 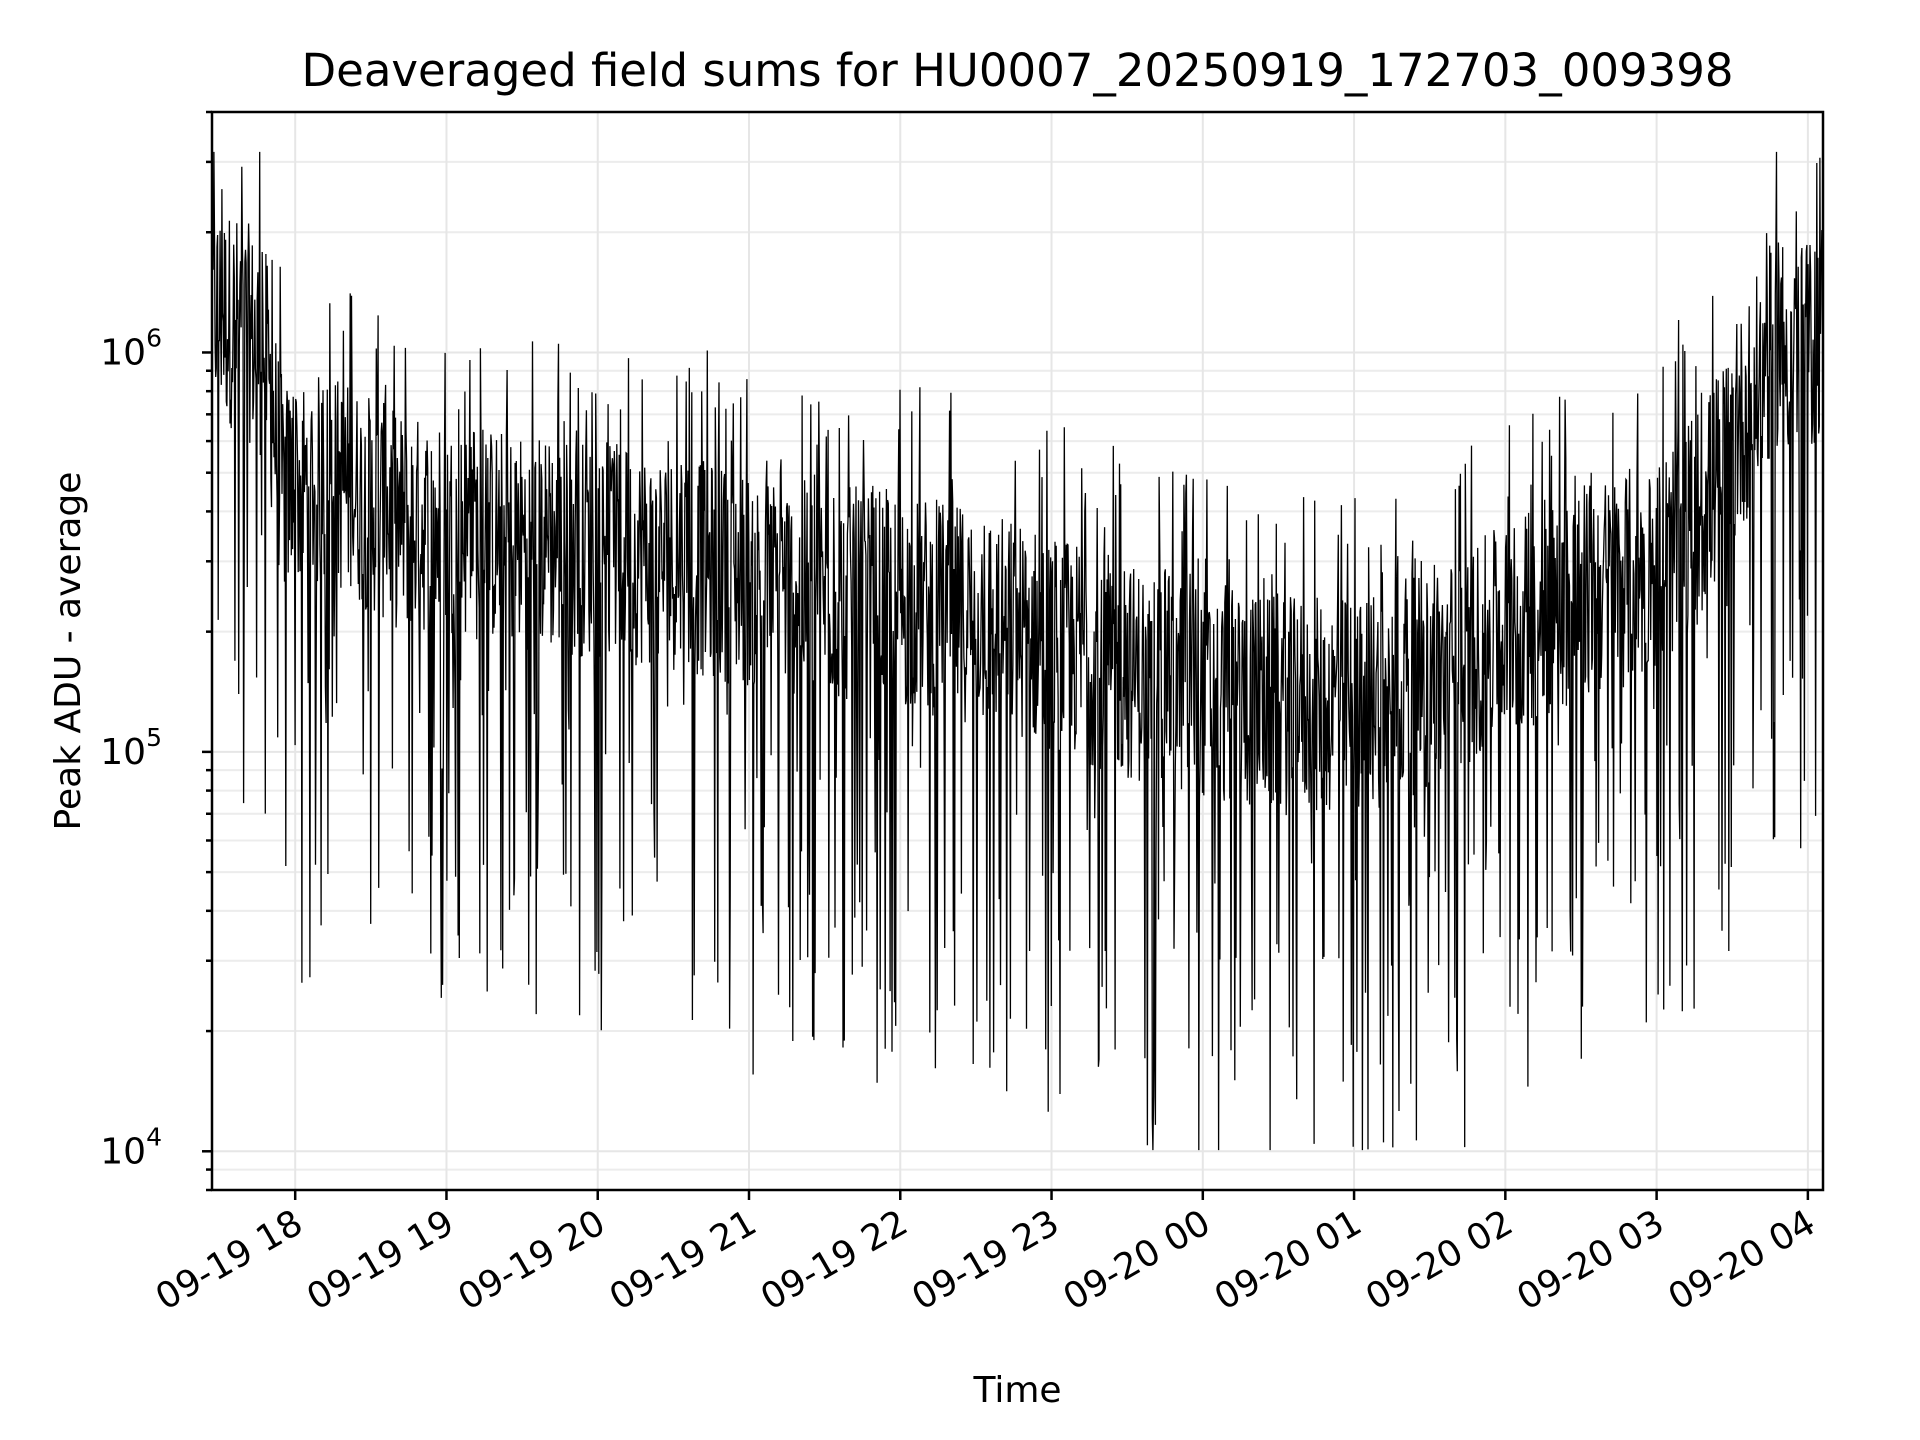 What do you see at coordinates (1016, 1390) in the screenshot?
I see `x-axis-label: Time` at bounding box center [1016, 1390].